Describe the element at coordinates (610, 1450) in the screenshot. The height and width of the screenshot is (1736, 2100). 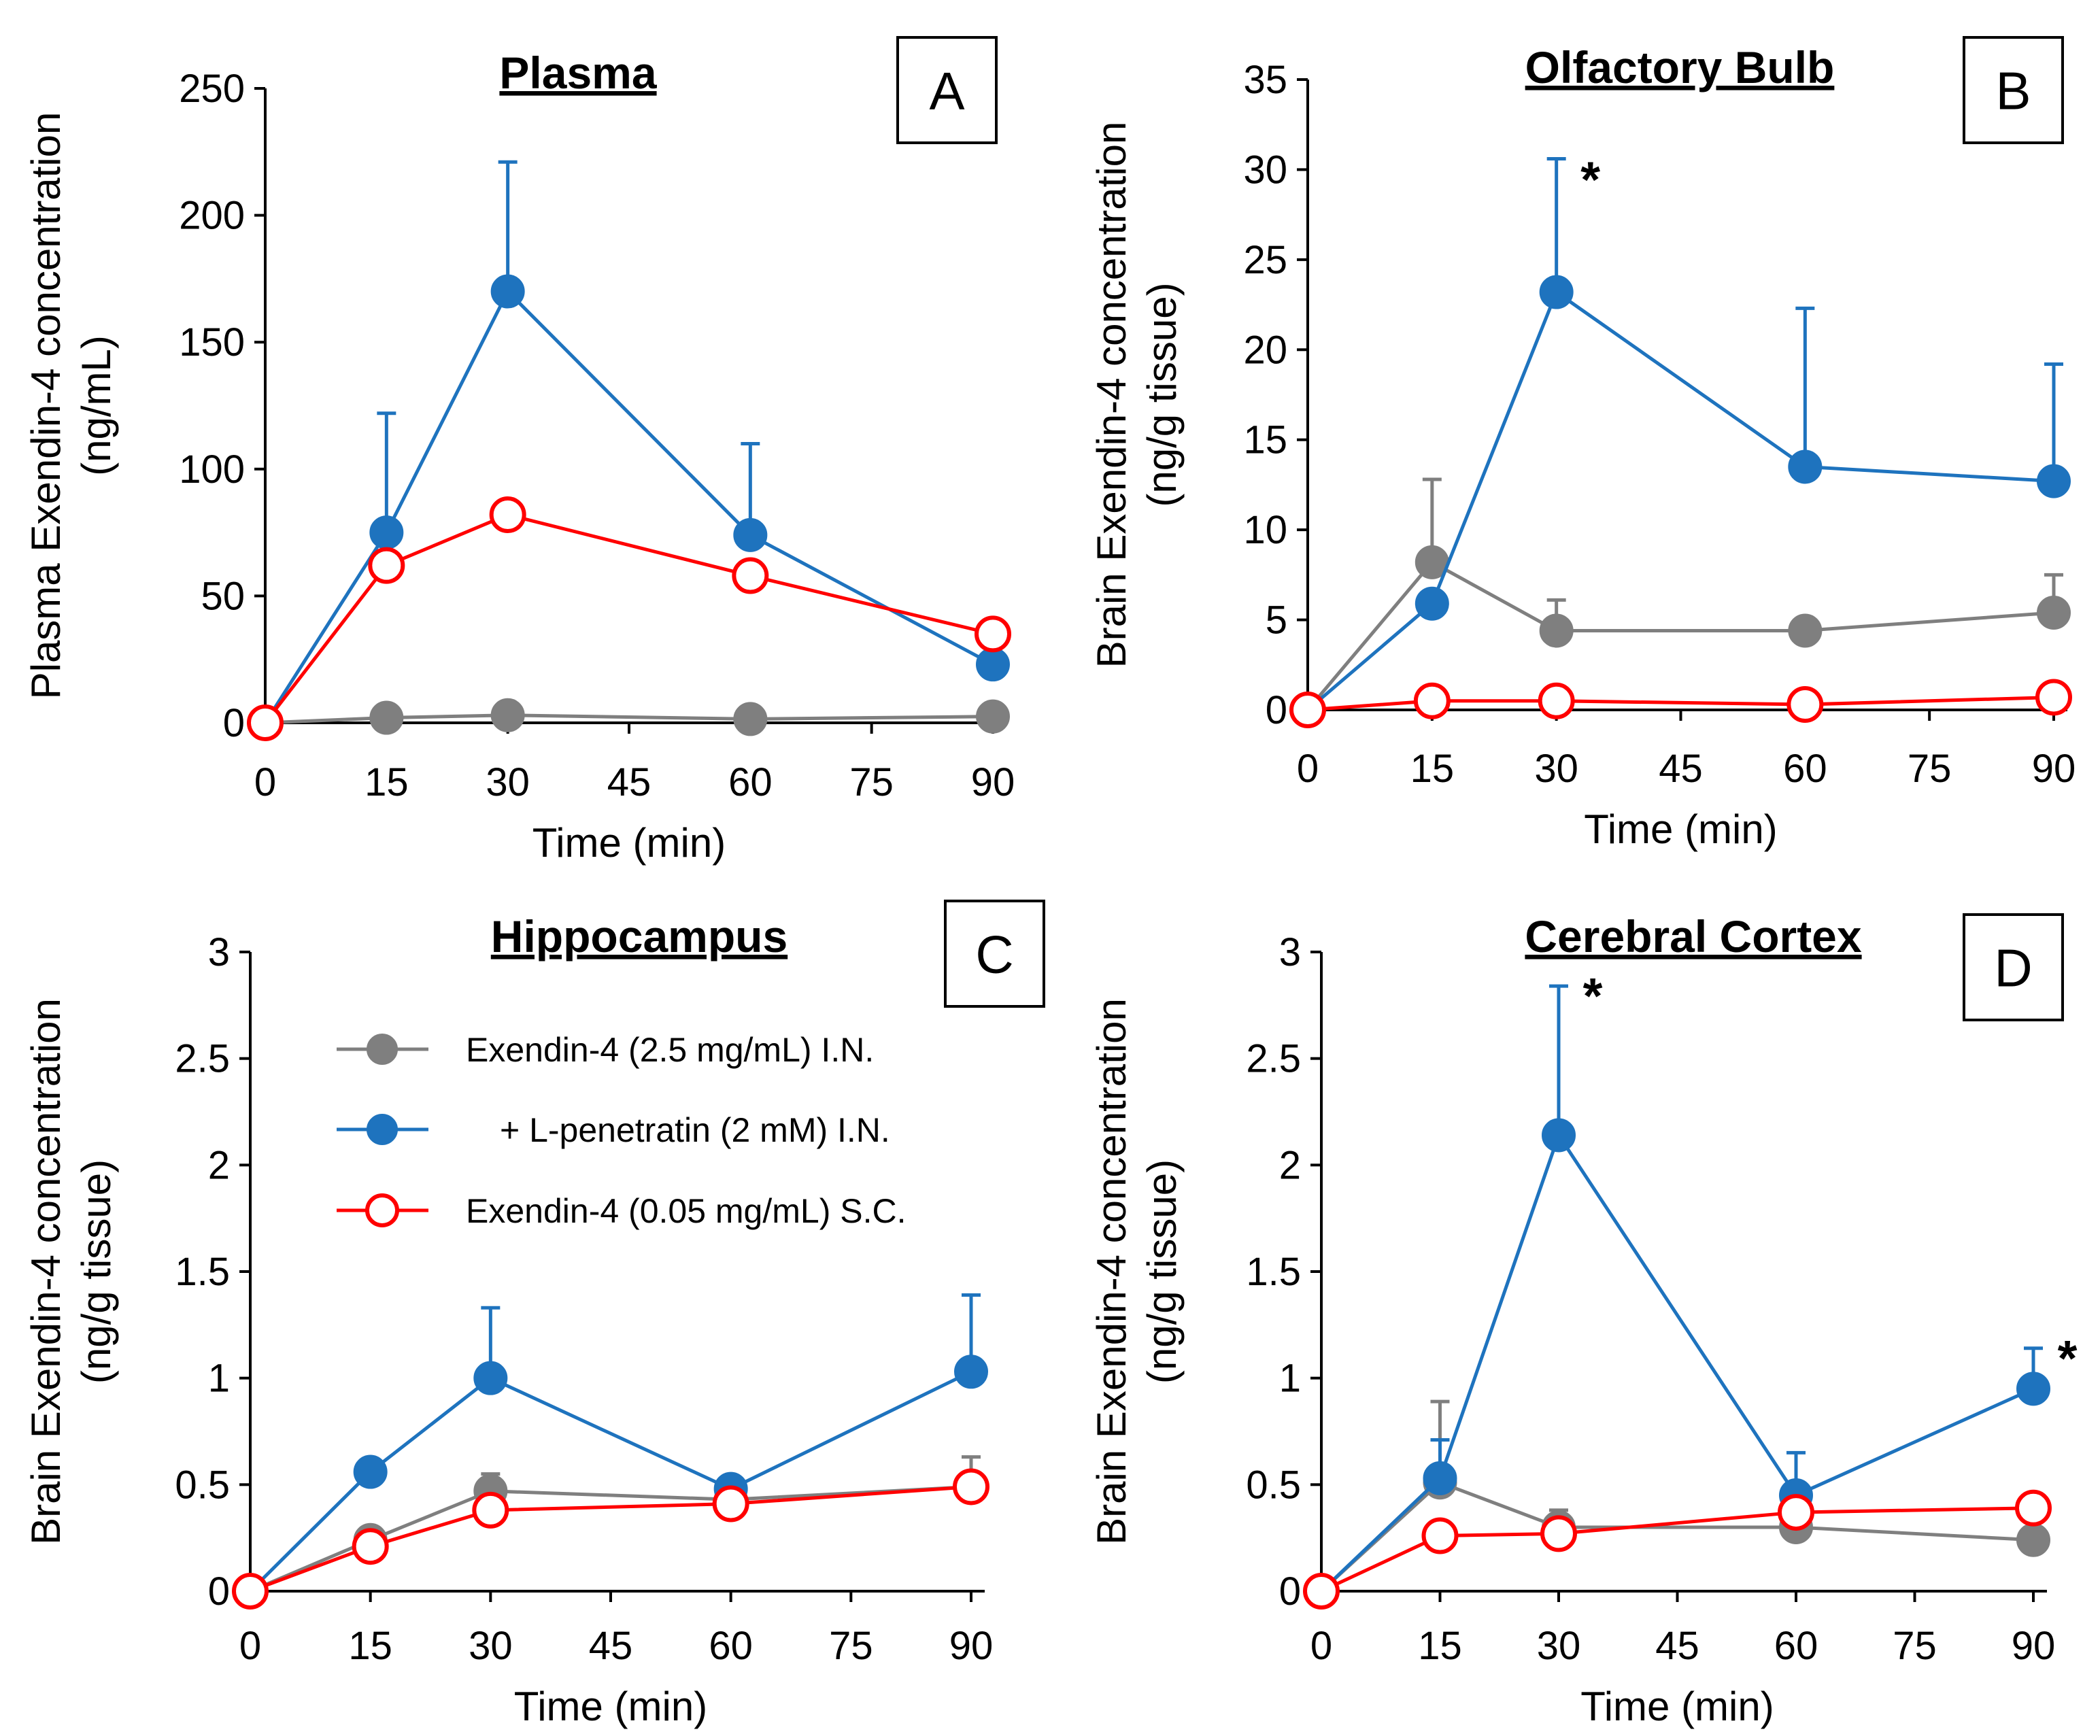
I see `series-blue` at that location.